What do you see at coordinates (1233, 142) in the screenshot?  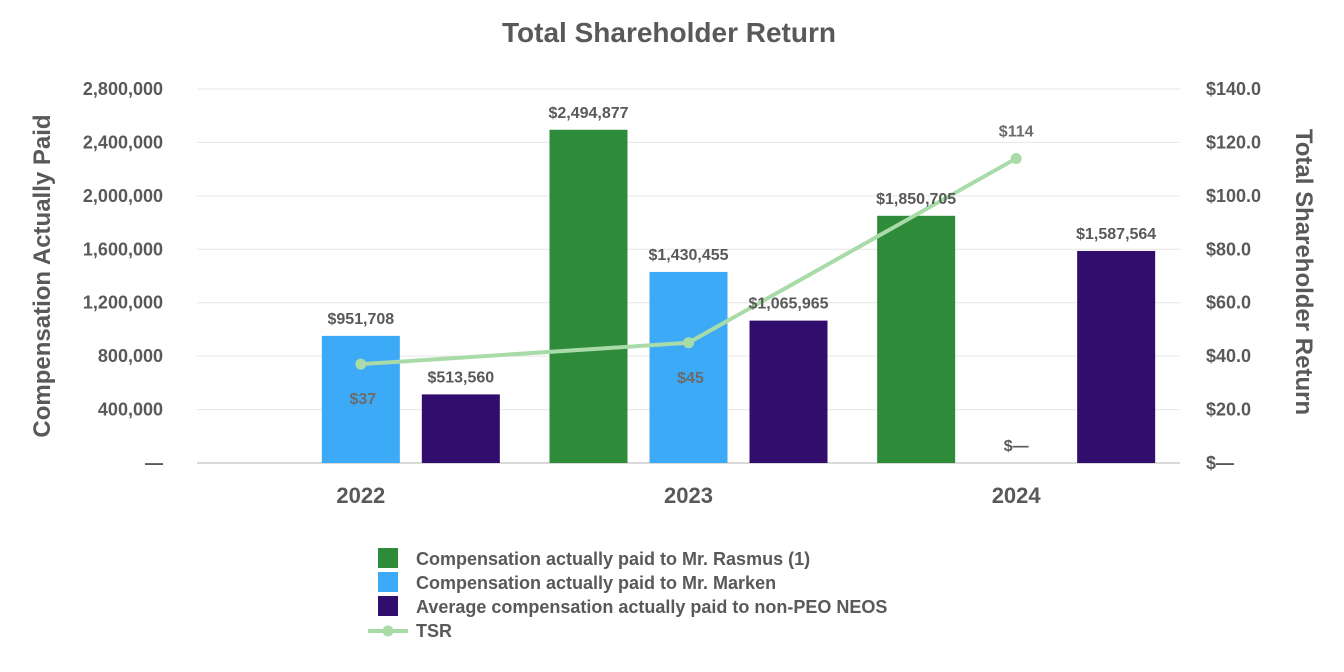 I see `y2-tick-label: $120.0` at bounding box center [1233, 142].